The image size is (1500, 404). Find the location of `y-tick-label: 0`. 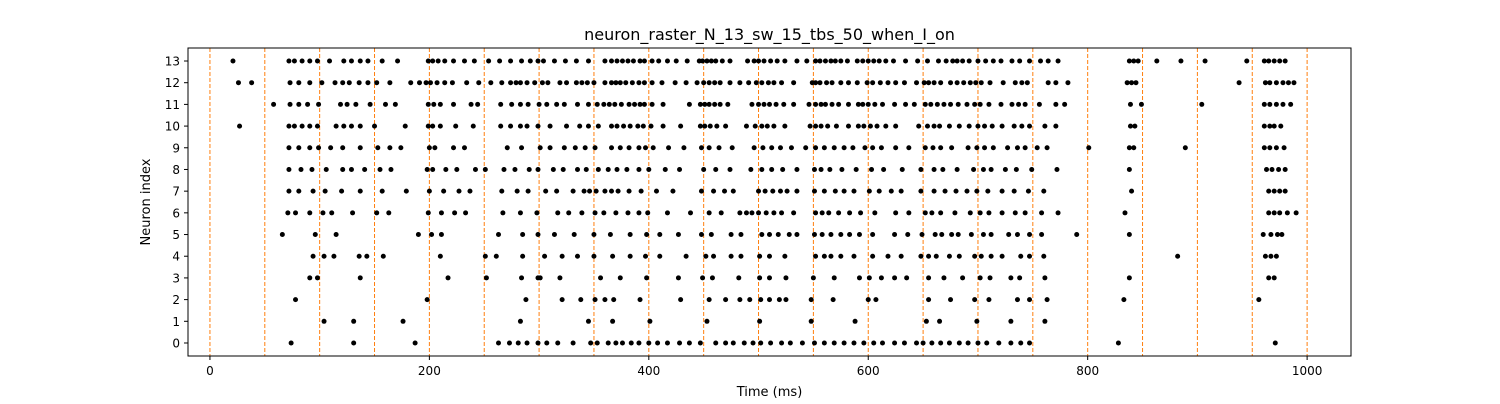

y-tick-label: 0 is located at coordinates (176, 343).